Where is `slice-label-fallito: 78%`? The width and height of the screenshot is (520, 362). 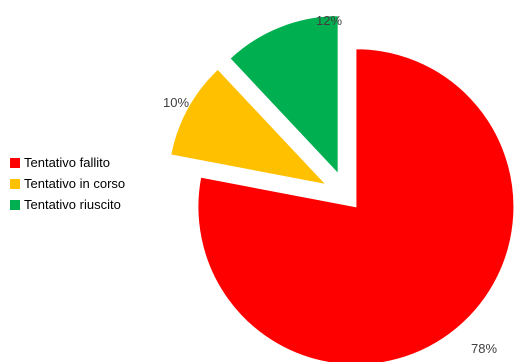
slice-label-fallito: 78% is located at coordinates (484, 348).